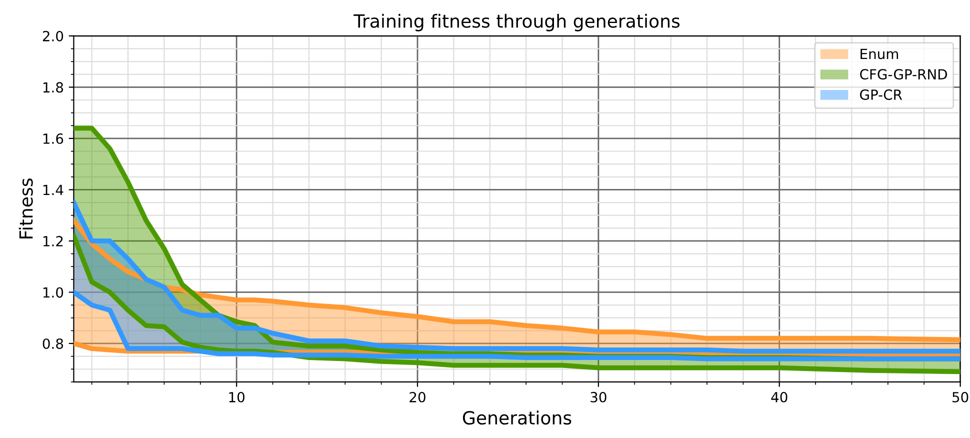 The width and height of the screenshot is (970, 438). I want to click on y-tick-label: 1.8, so click(53, 87).